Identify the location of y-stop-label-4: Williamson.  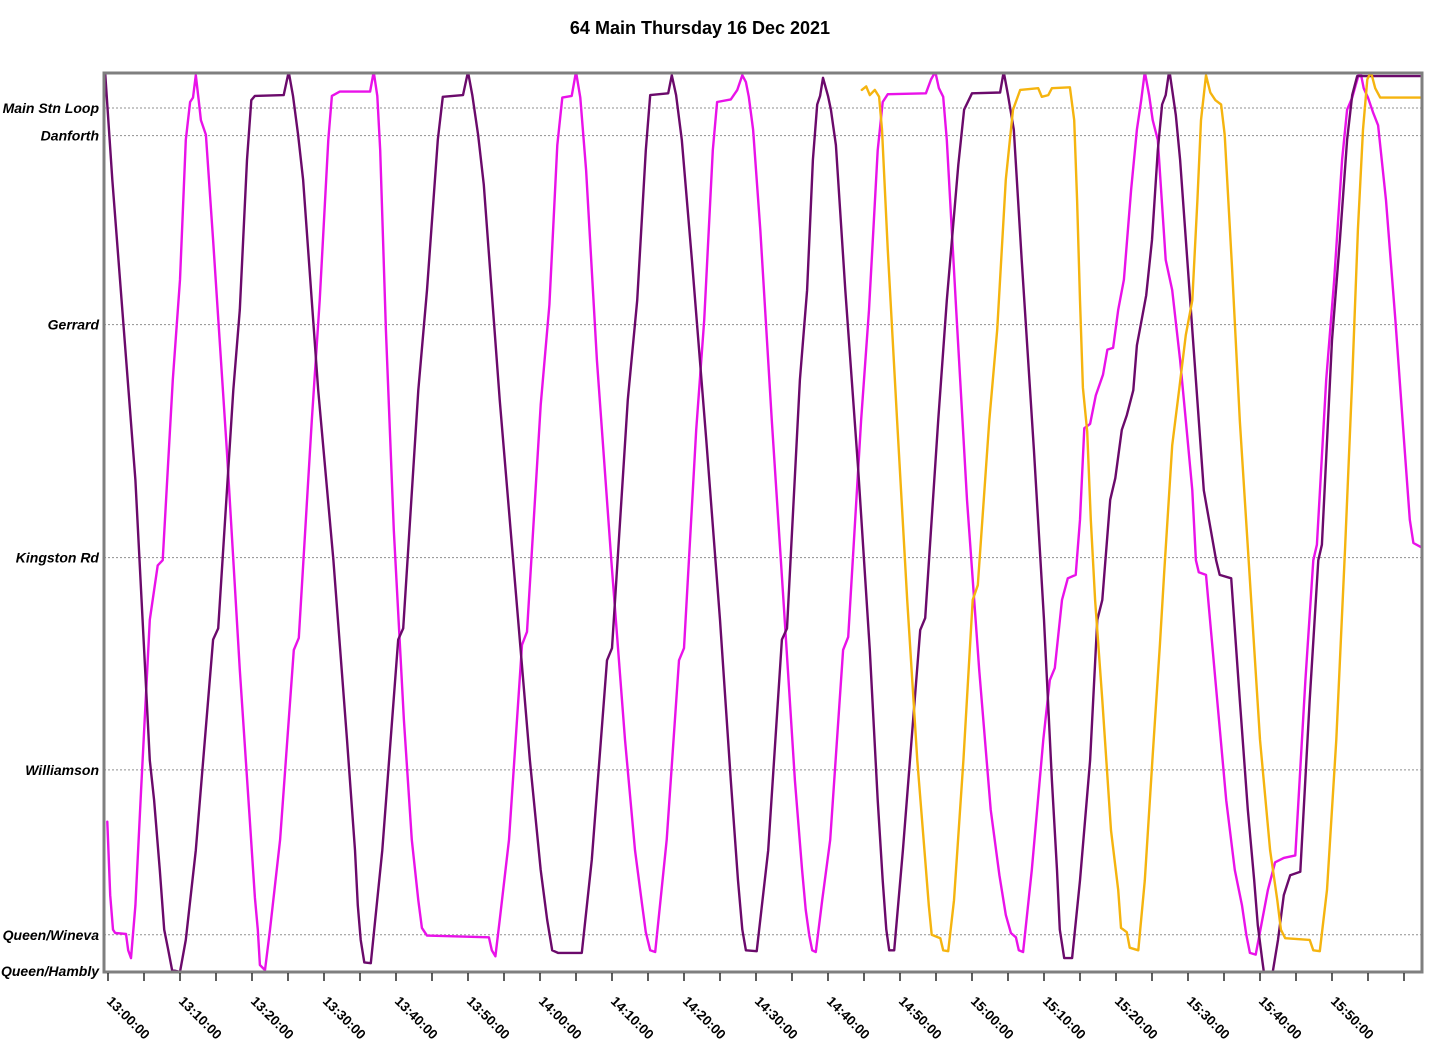
(62, 770).